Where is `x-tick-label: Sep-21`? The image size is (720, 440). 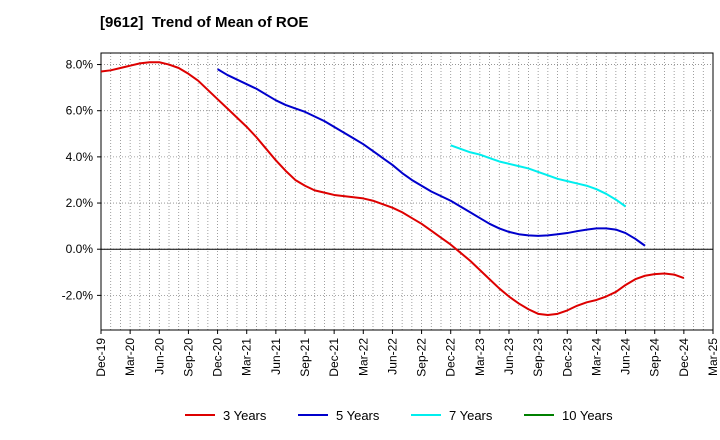
x-tick-label: Sep-21 is located at coordinates (305, 357).